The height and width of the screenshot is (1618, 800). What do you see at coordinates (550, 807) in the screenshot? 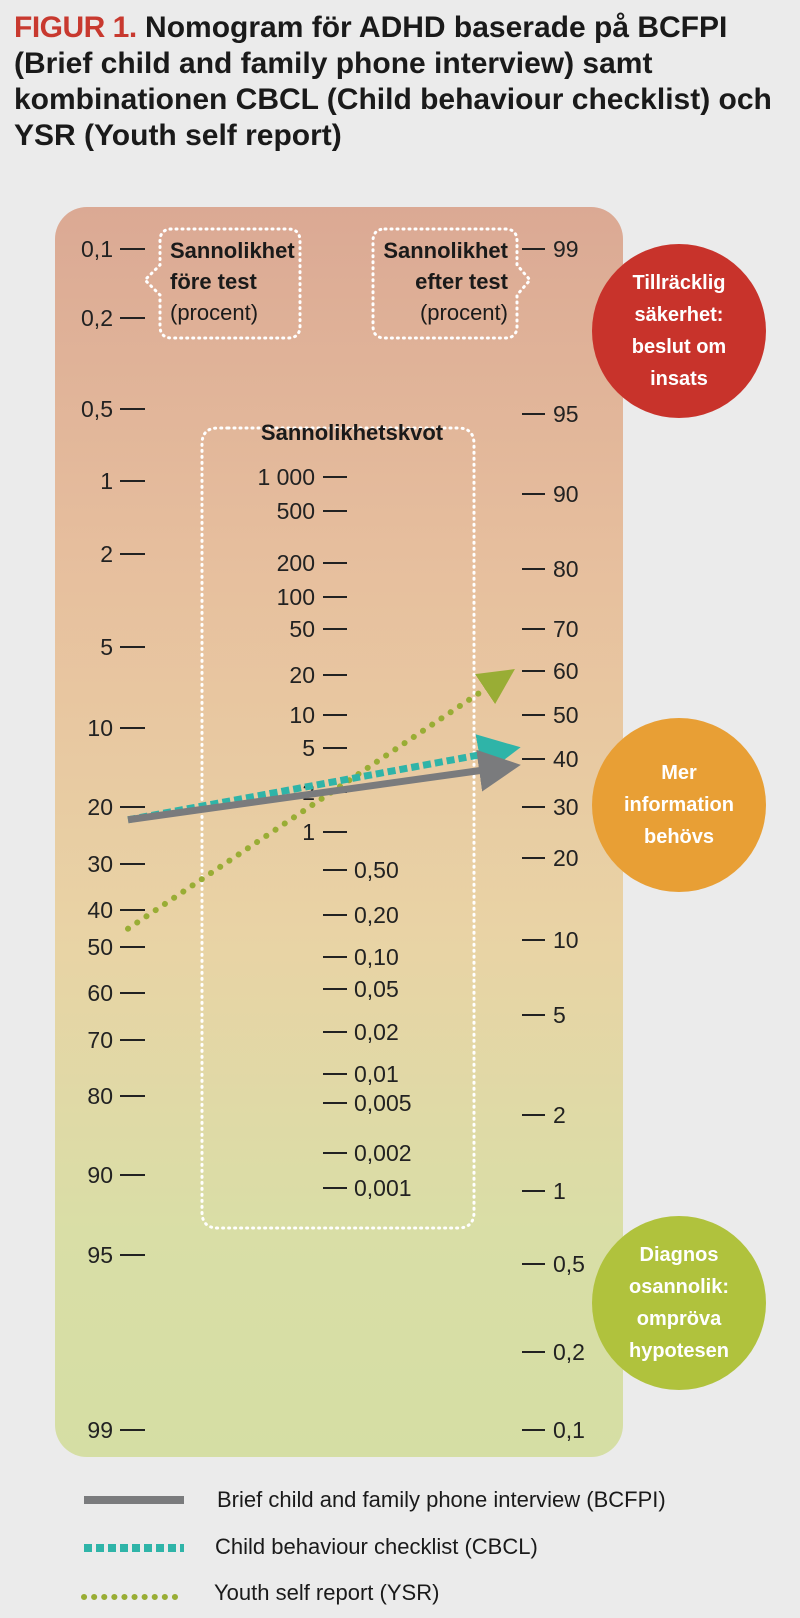
I see `post-test-tick: 30` at bounding box center [550, 807].